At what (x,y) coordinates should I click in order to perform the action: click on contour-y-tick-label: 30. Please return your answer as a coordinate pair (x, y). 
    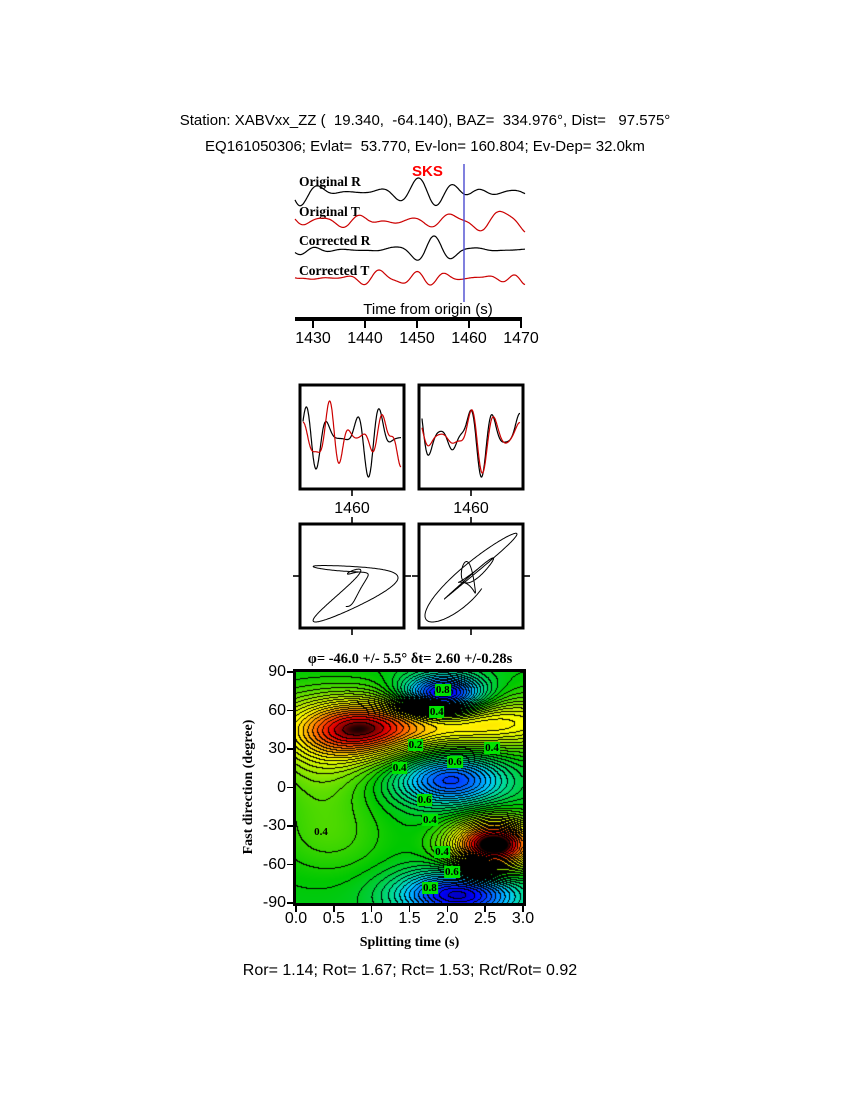
    Looking at the image, I should click on (277, 748).